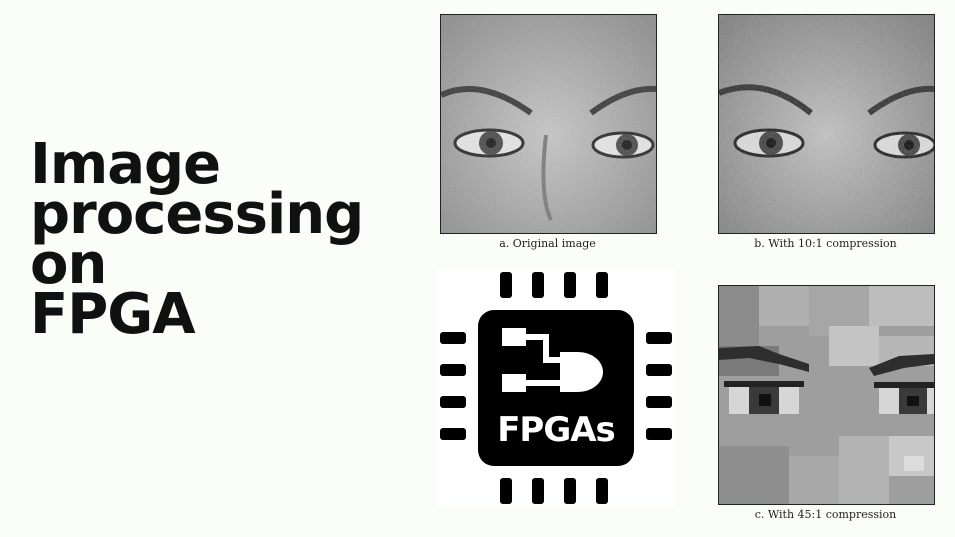 This screenshot has height=537, width=955. What do you see at coordinates (556, 388) in the screenshot?
I see `fpga-chip-icon: FPGAs` at bounding box center [556, 388].